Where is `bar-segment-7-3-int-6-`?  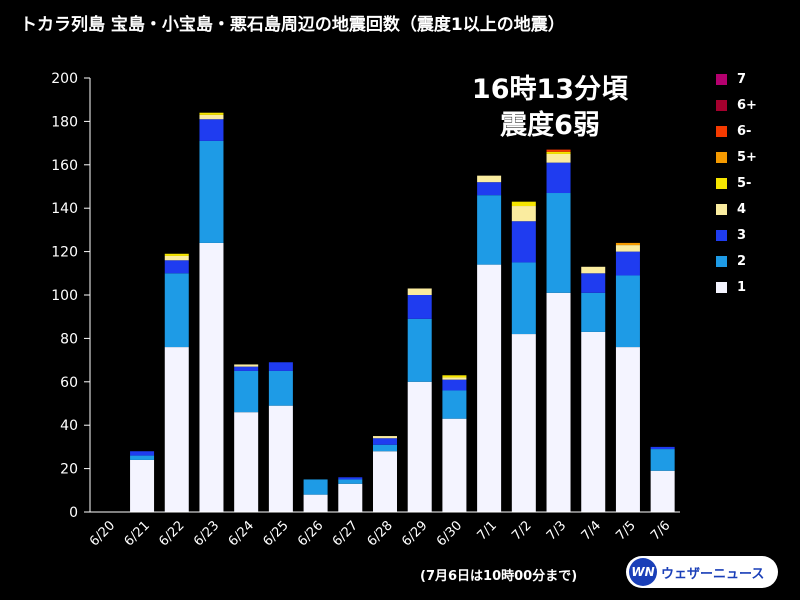 bar-segment-7-3-int-6- is located at coordinates (558, 150).